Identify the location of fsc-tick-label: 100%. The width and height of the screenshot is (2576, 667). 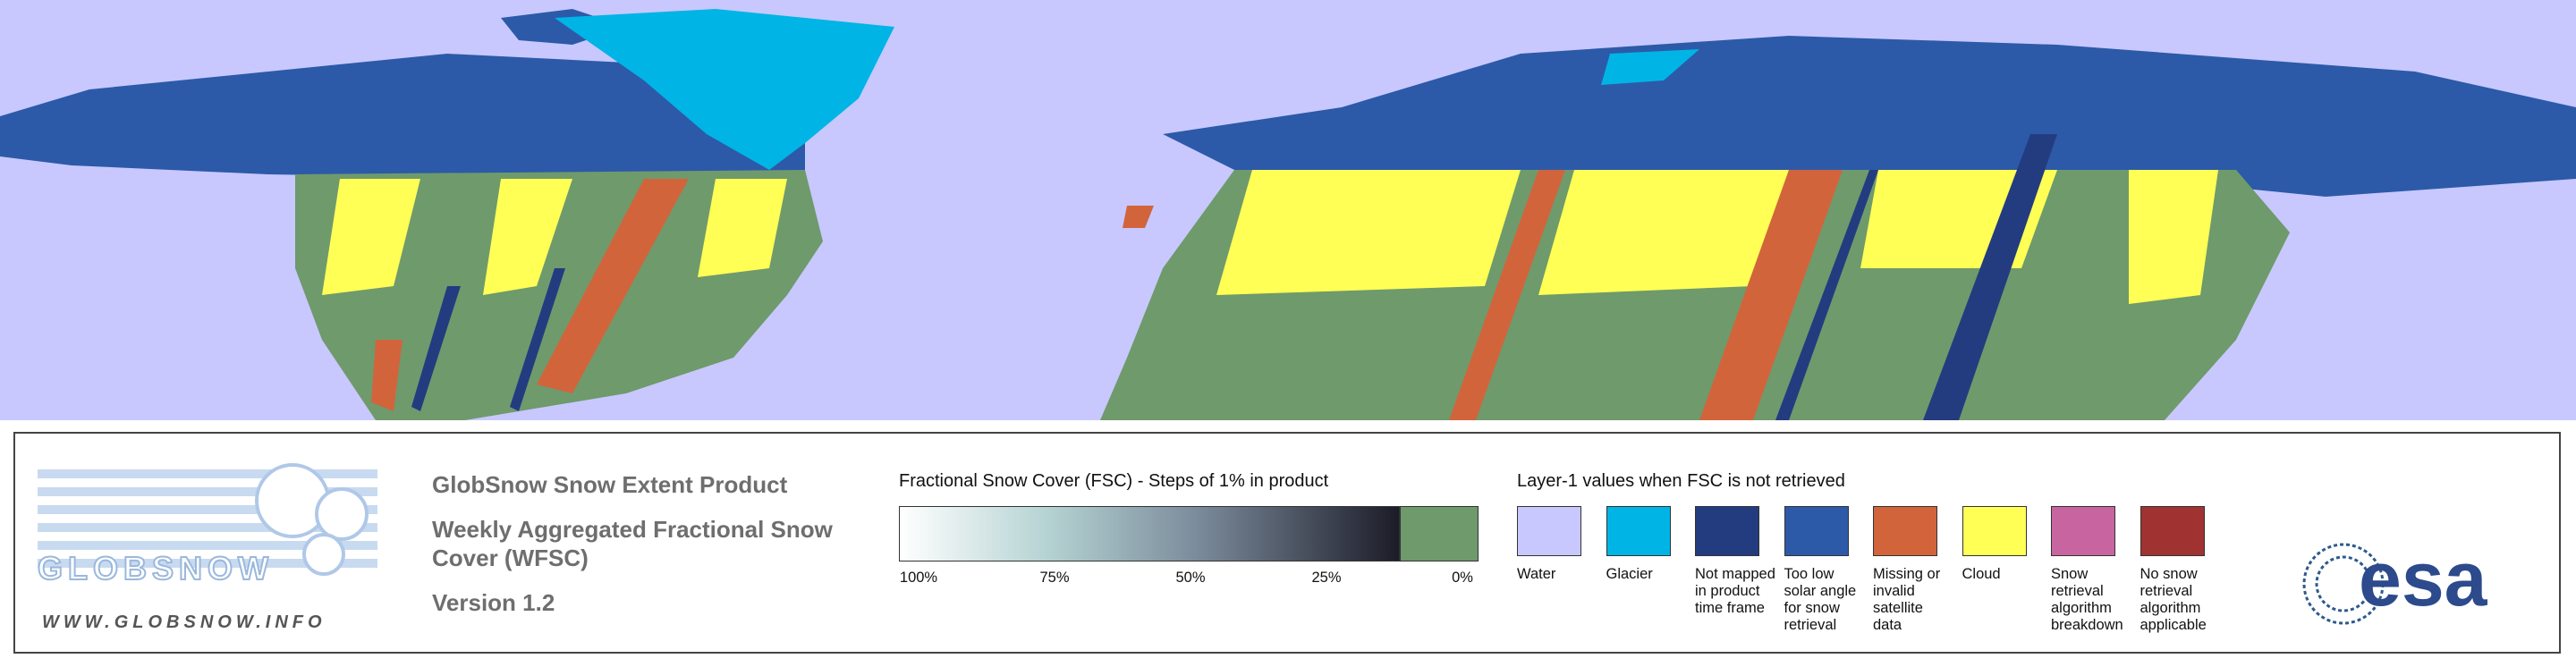
(918, 578).